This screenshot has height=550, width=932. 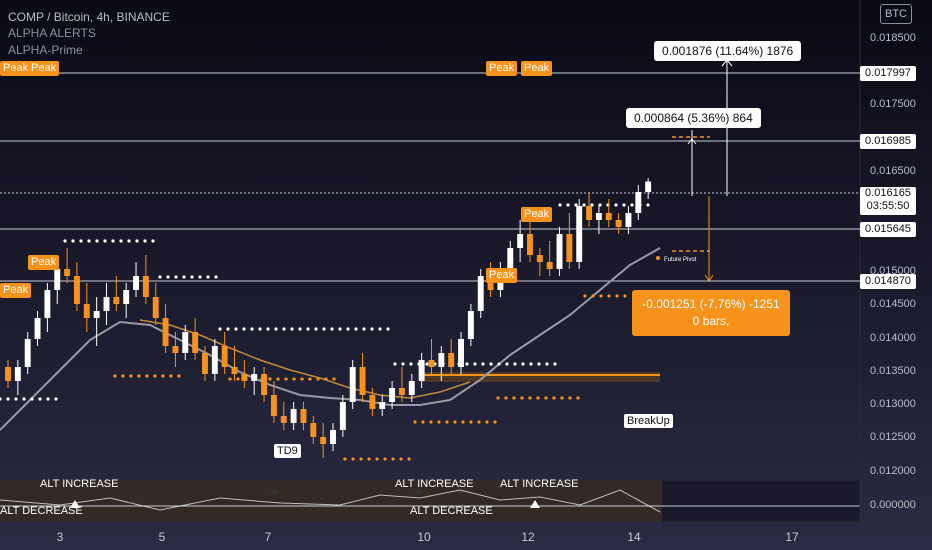 What do you see at coordinates (60, 537) in the screenshot?
I see `time-label: 3` at bounding box center [60, 537].